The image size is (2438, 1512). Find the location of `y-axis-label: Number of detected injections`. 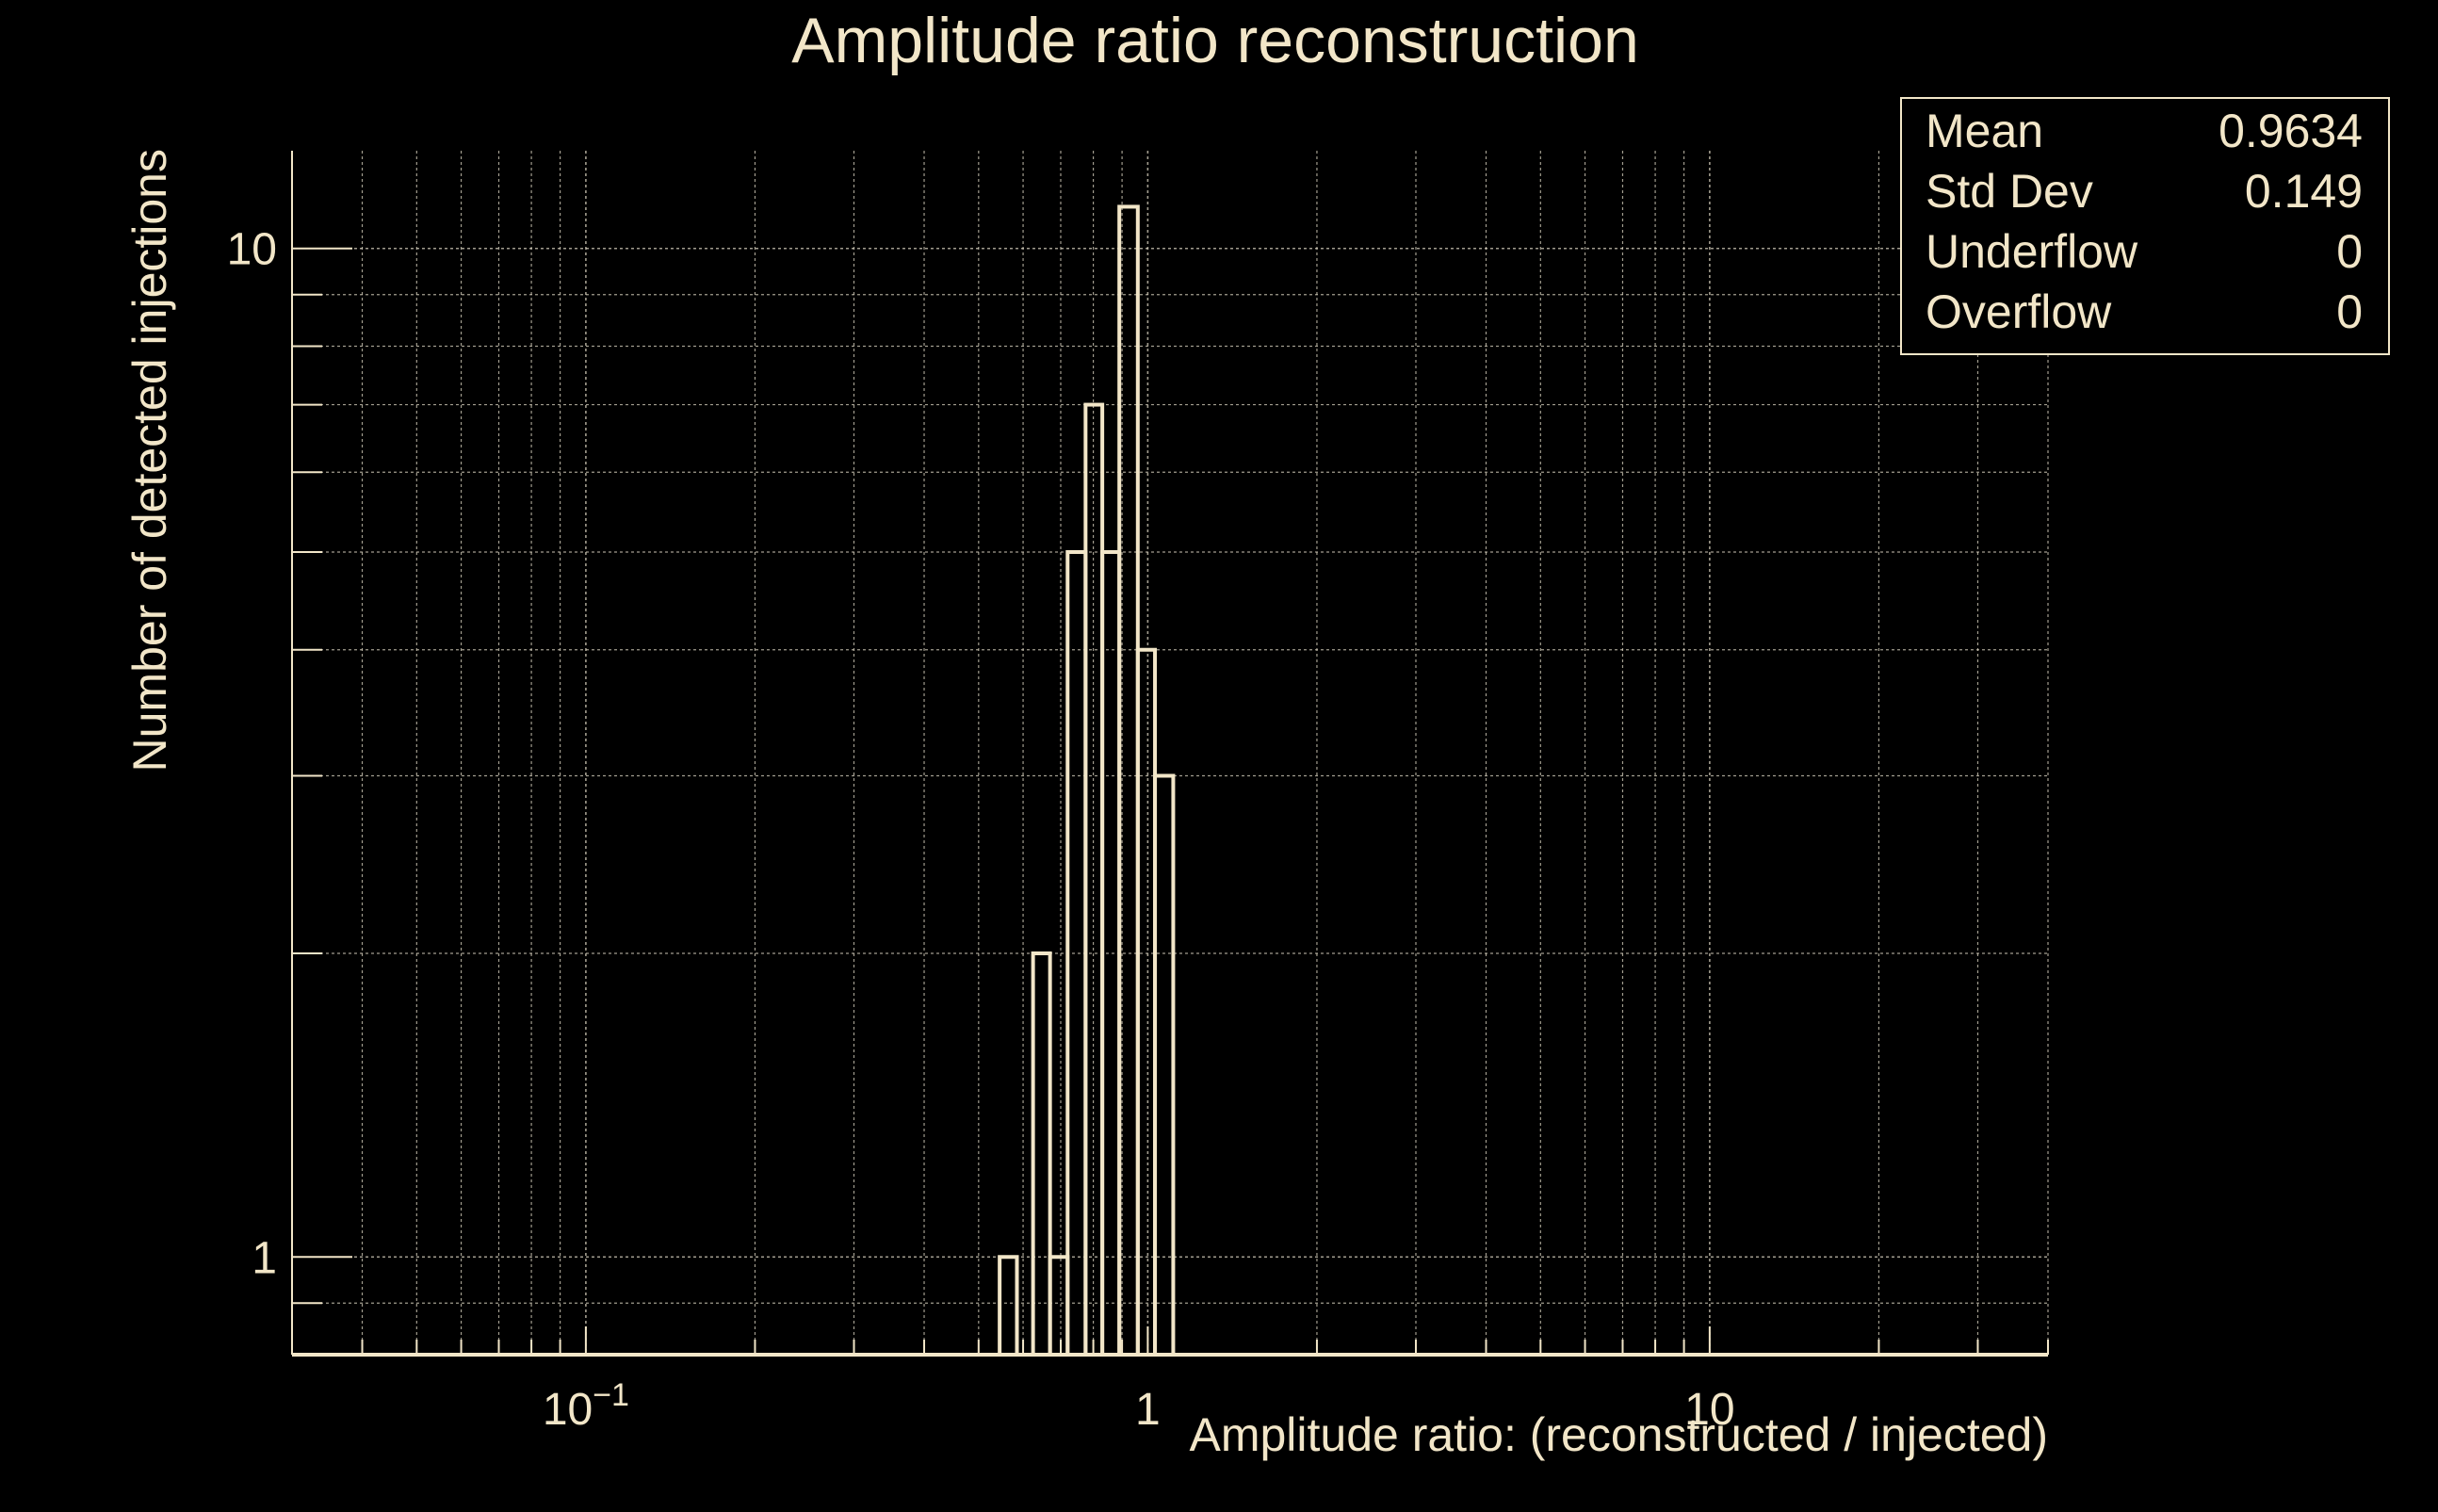

y-axis-label: Number of detected injections is located at coordinates (149, 460).